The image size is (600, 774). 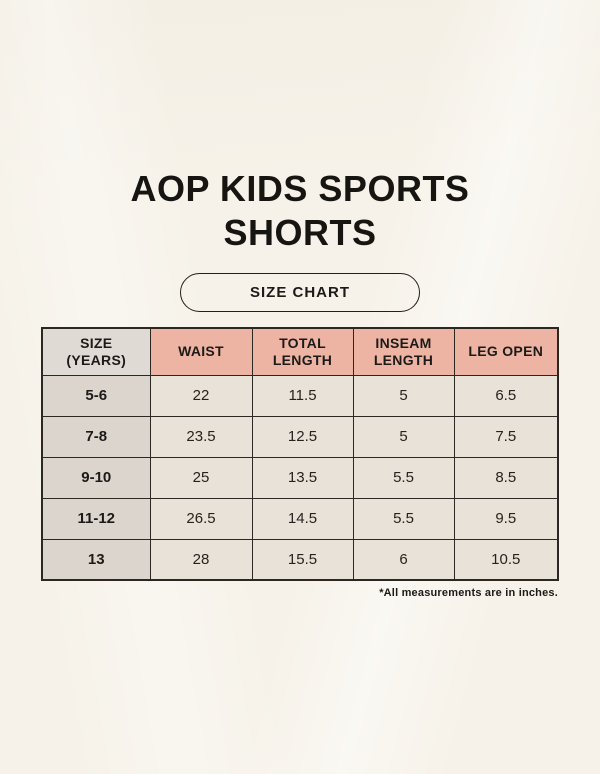 I want to click on table-cell: 10.5, so click(x=506, y=559).